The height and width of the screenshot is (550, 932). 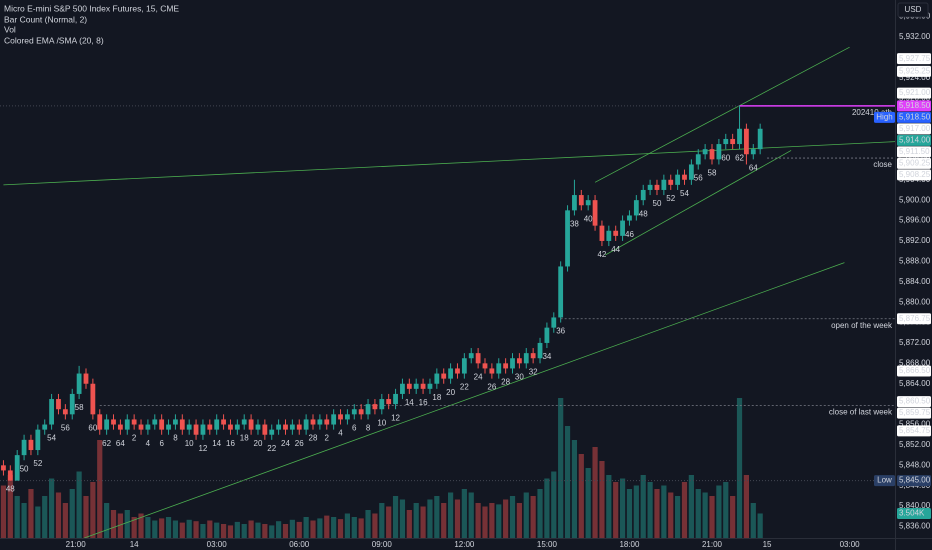 I want to click on bar-count-label: 48, so click(x=643, y=213).